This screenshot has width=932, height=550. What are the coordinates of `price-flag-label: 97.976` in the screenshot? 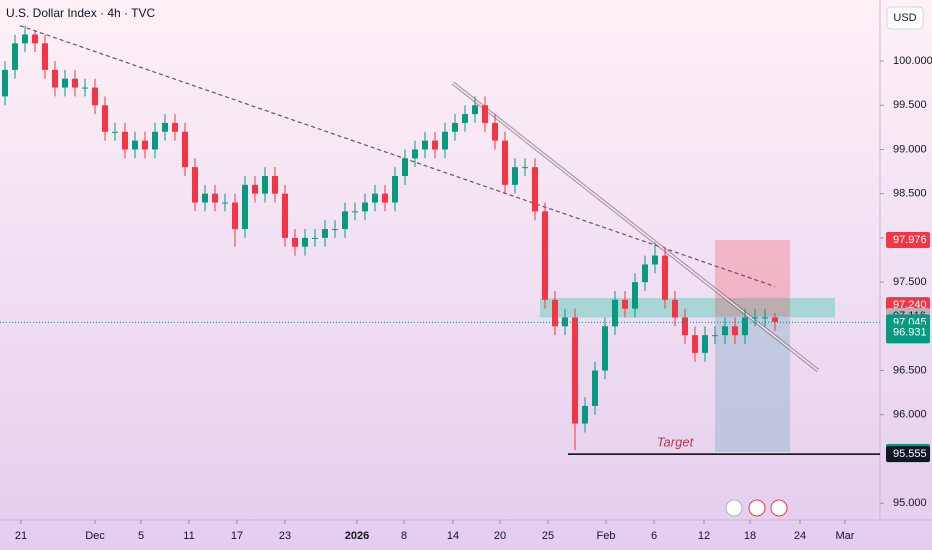 It's located at (910, 240).